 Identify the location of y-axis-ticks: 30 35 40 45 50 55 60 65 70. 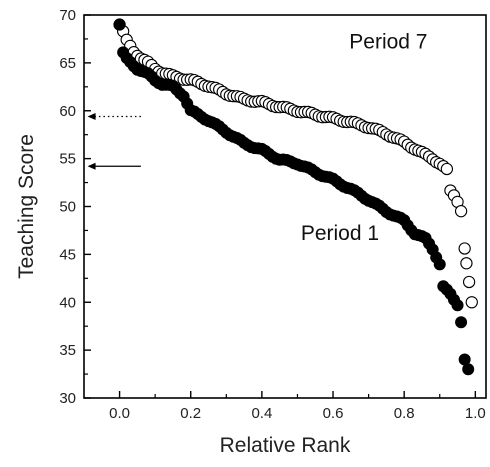
(75, 207).